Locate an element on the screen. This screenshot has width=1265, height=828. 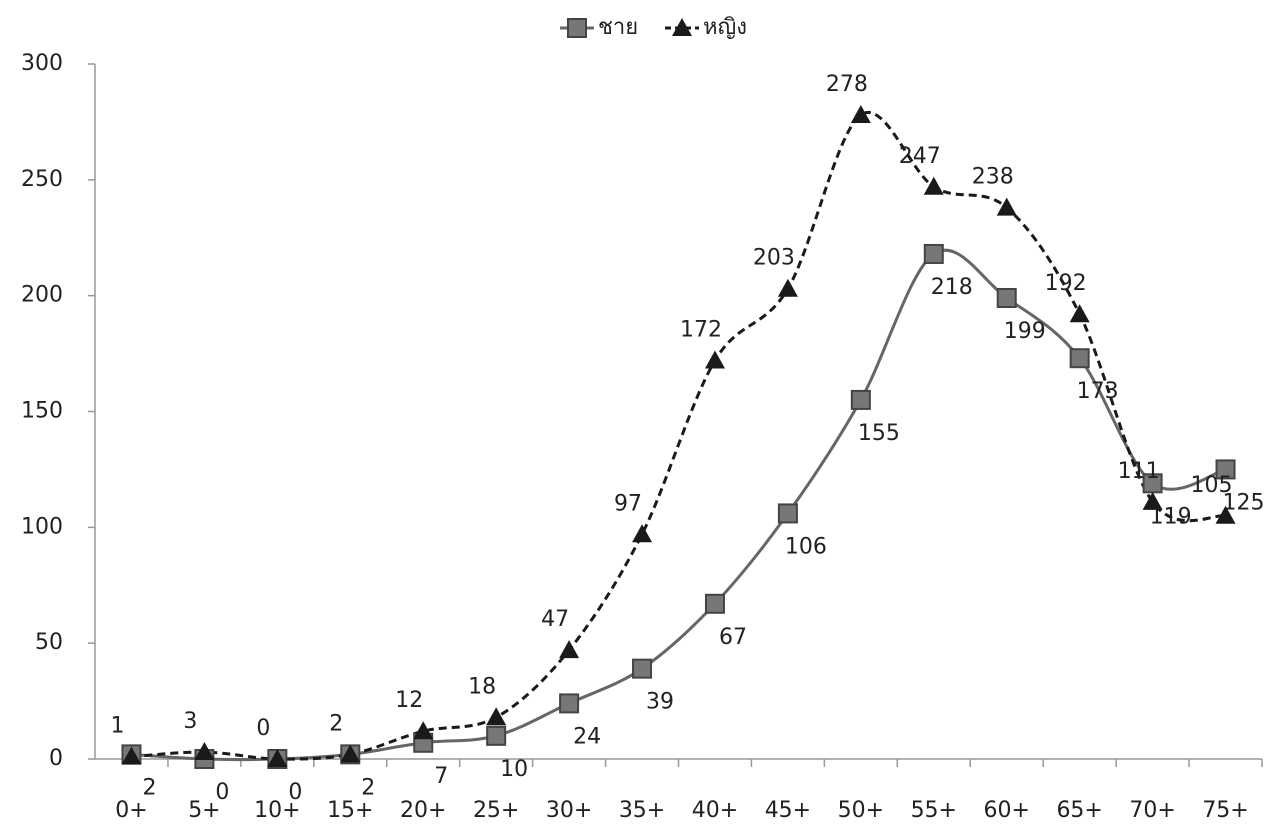
x-tick-label: 30+ is located at coordinates (569, 810).